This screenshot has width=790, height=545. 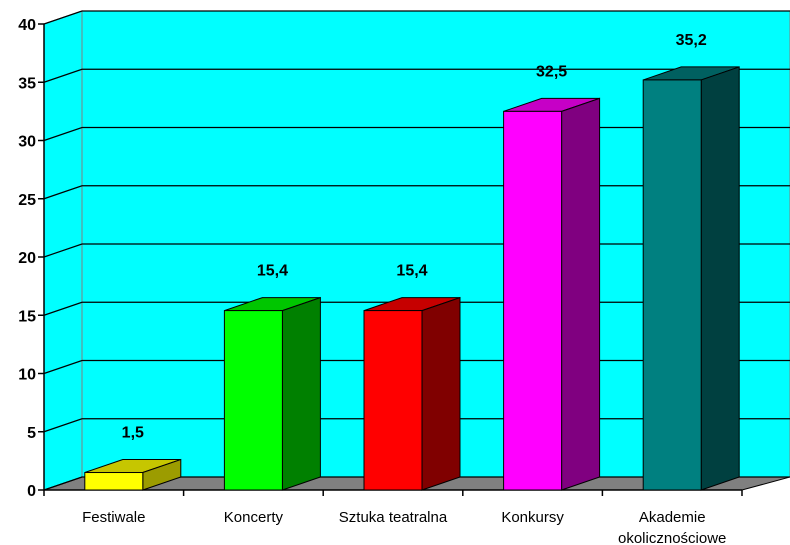 What do you see at coordinates (27, 375) in the screenshot?
I see `y-tick-label: 10` at bounding box center [27, 375].